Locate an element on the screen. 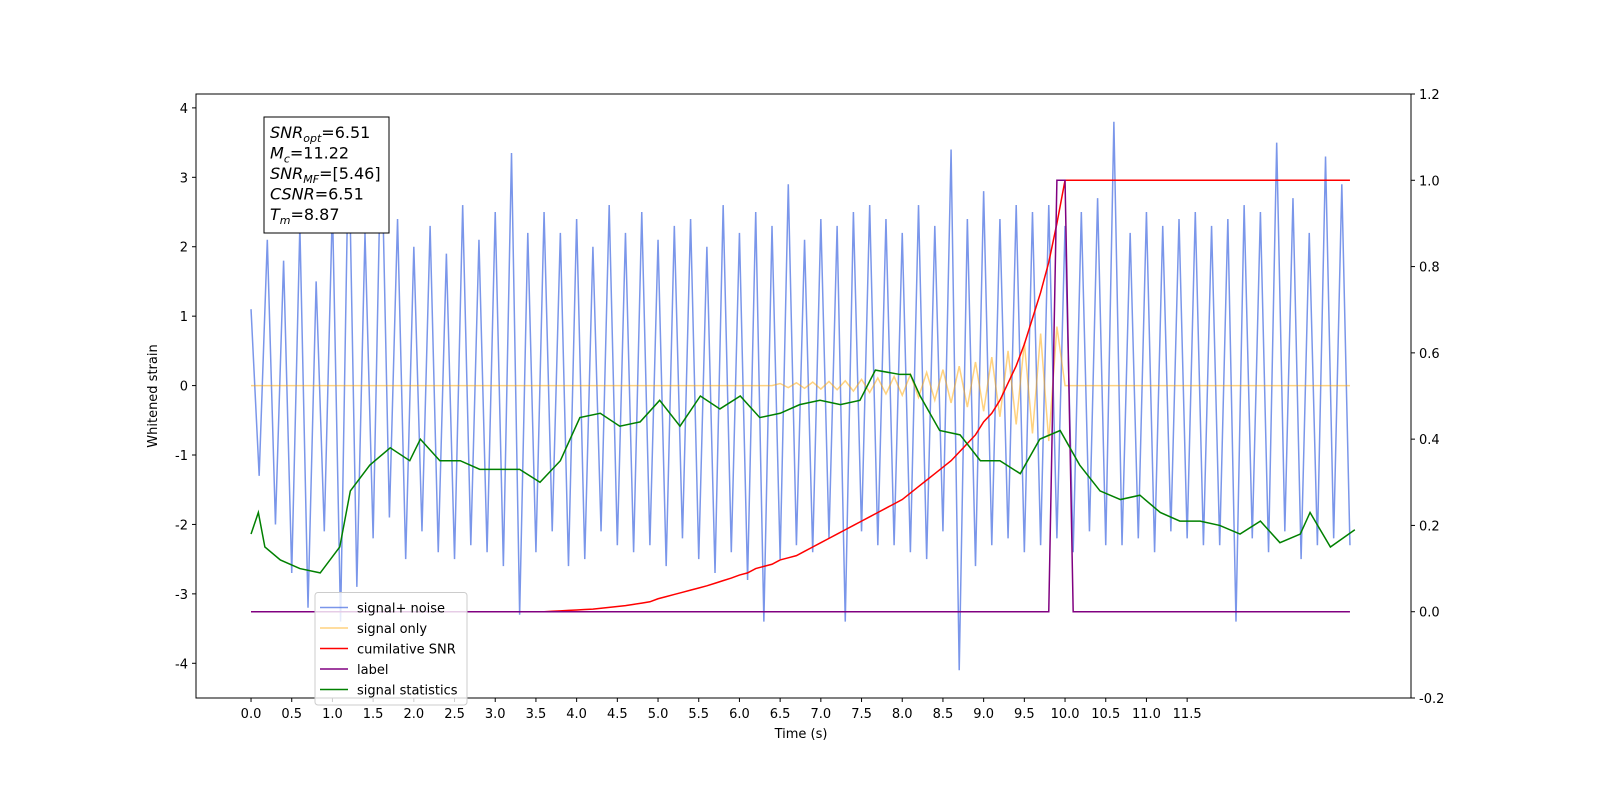  y-tick-label: -3 is located at coordinates (181, 595).